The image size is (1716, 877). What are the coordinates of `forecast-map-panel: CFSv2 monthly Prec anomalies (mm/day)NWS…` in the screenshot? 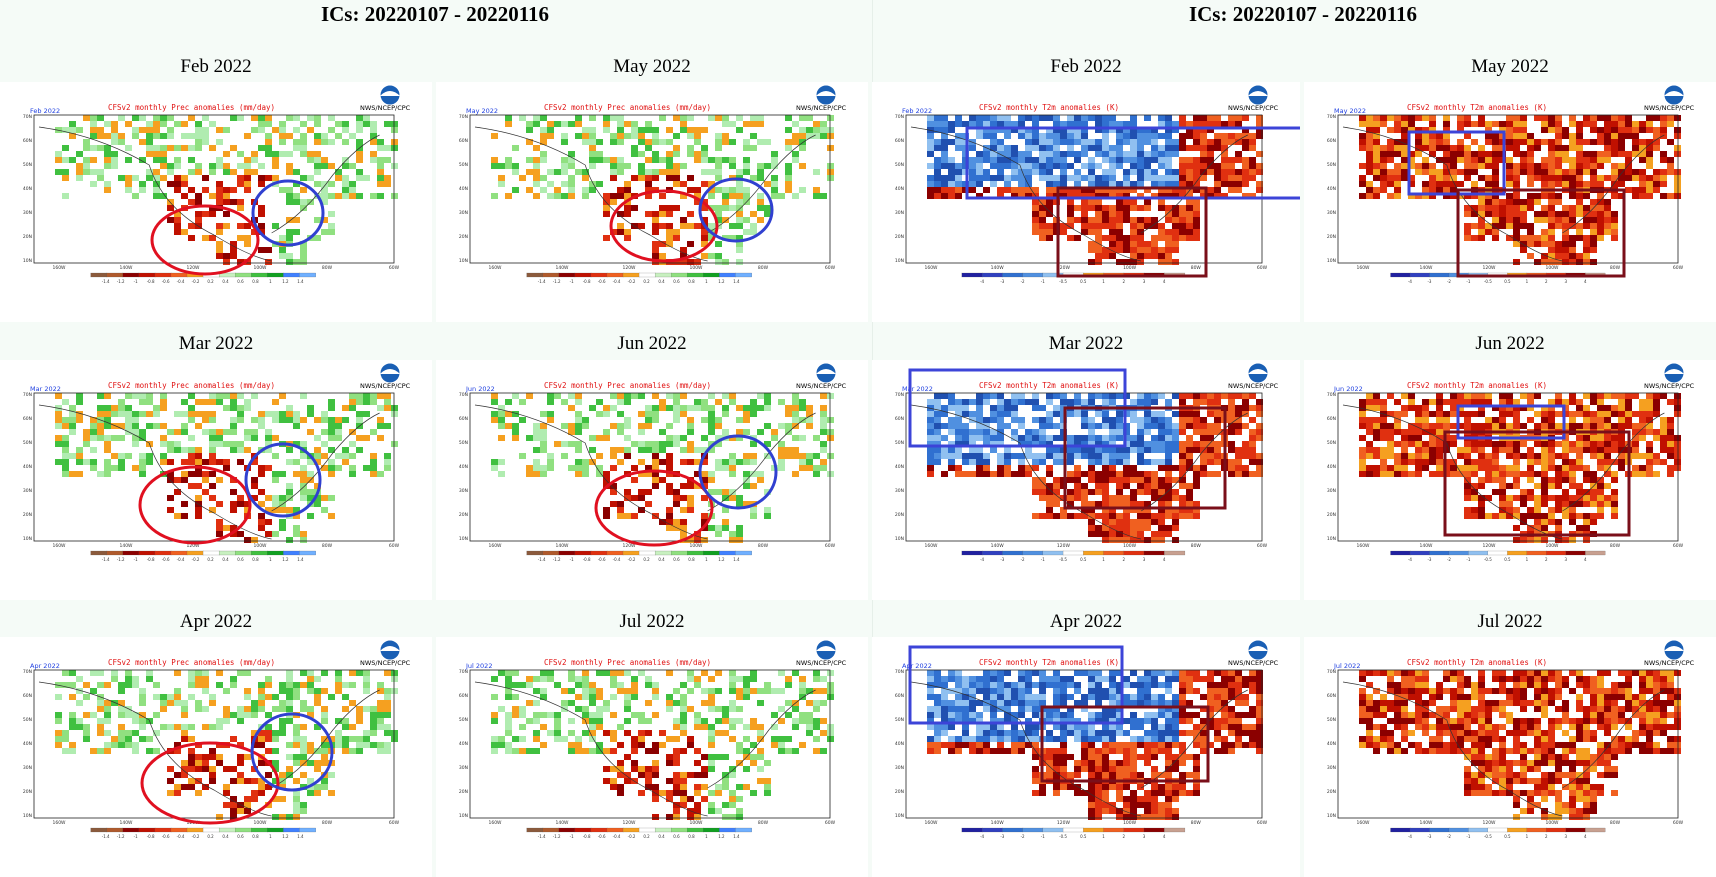 It's located at (652, 757).